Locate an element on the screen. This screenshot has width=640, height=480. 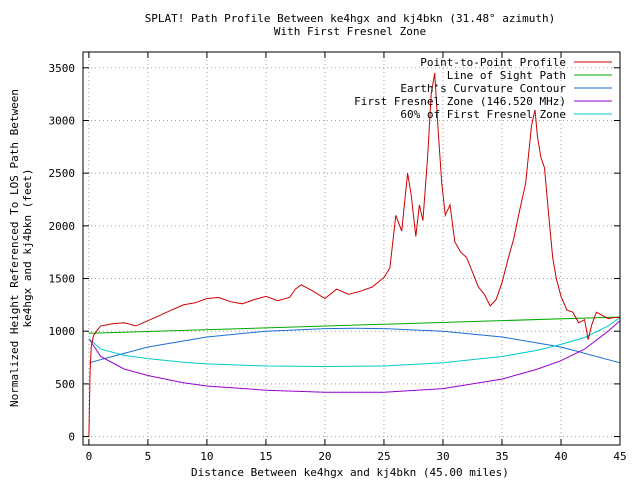
y-tick-label: 3000 is located at coordinates (62, 120).